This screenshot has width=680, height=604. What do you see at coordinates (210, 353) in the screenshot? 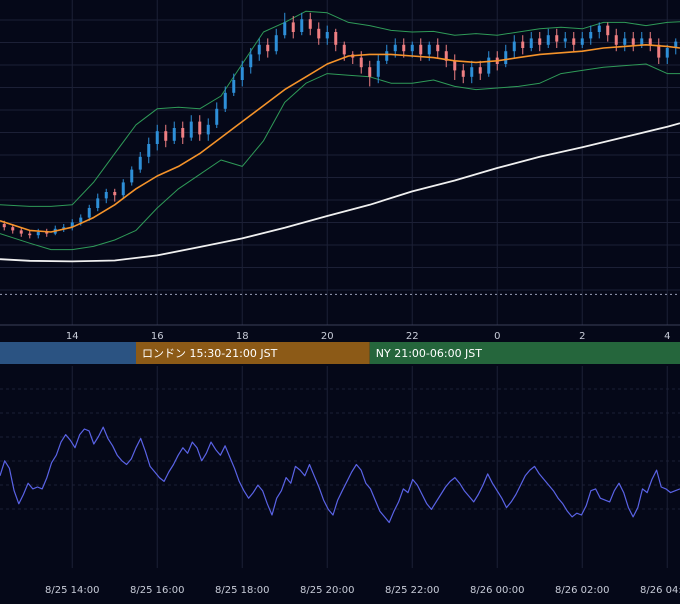
I see `session-label-london: ロンドン 15:30-21:00 JST` at bounding box center [210, 353].